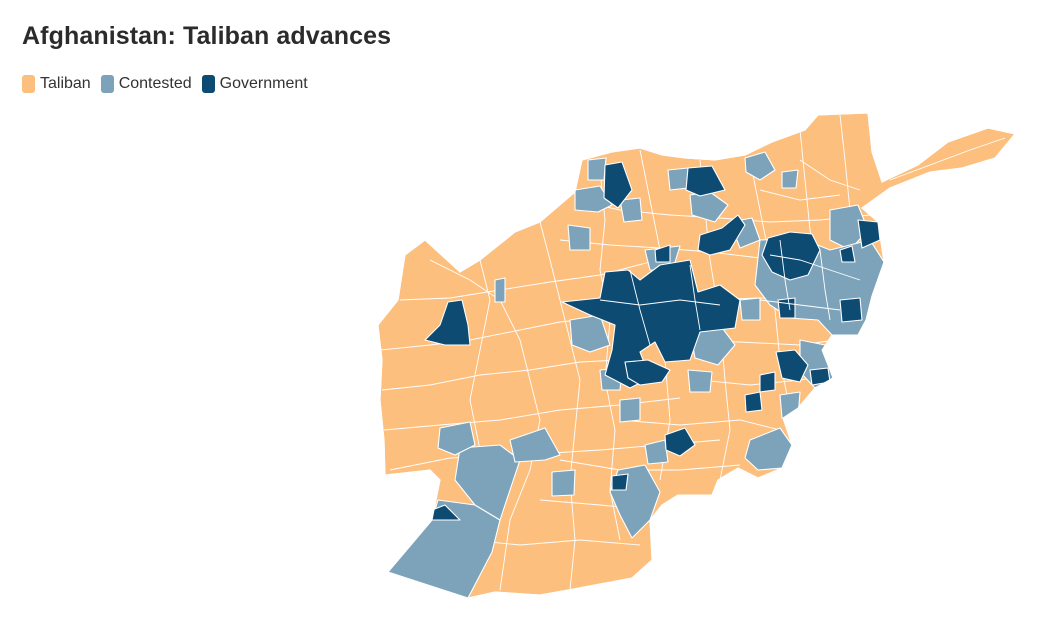  I want to click on government-south-b, so click(620, 482).